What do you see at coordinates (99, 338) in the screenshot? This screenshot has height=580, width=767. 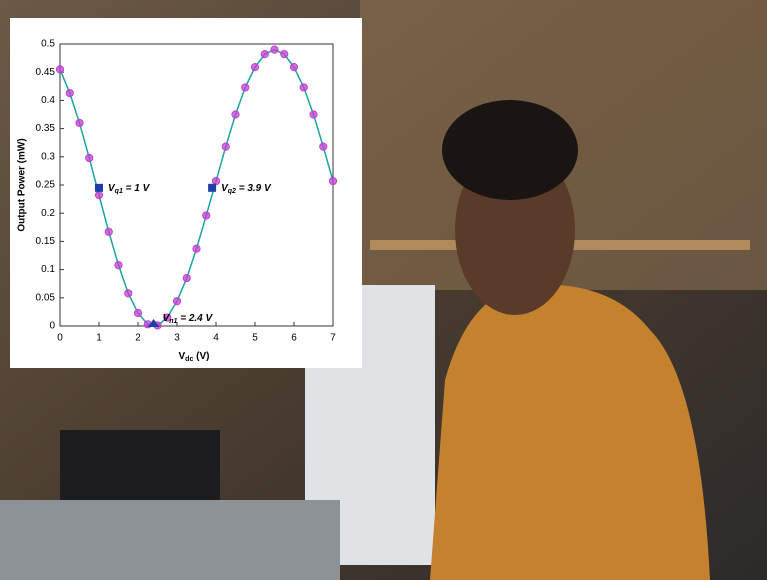 I see `x-tick-label: 1` at bounding box center [99, 338].